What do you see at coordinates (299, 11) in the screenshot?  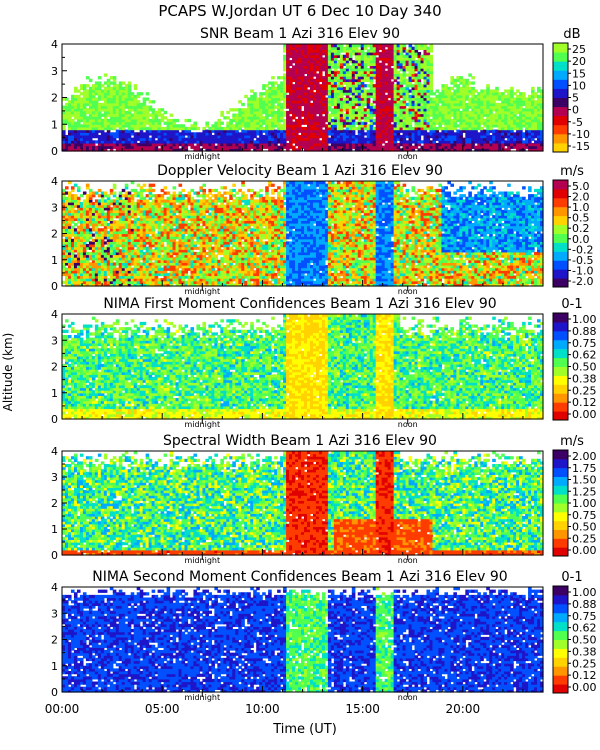 I see `figure-title: PCAPS W.Jordan UT 6 Dec 10 Day 340` at bounding box center [299, 11].